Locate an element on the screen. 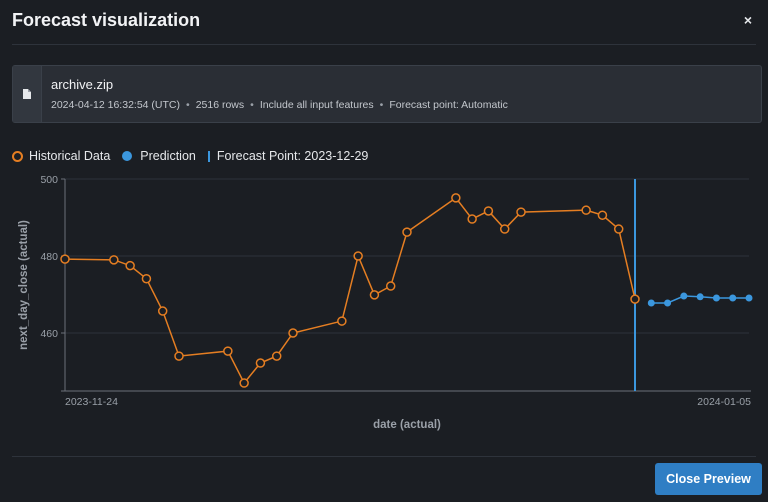 This screenshot has width=768, height=502. meta-timestamp: 2024-04-12 16:32:54 (UTC) is located at coordinates (115, 105).